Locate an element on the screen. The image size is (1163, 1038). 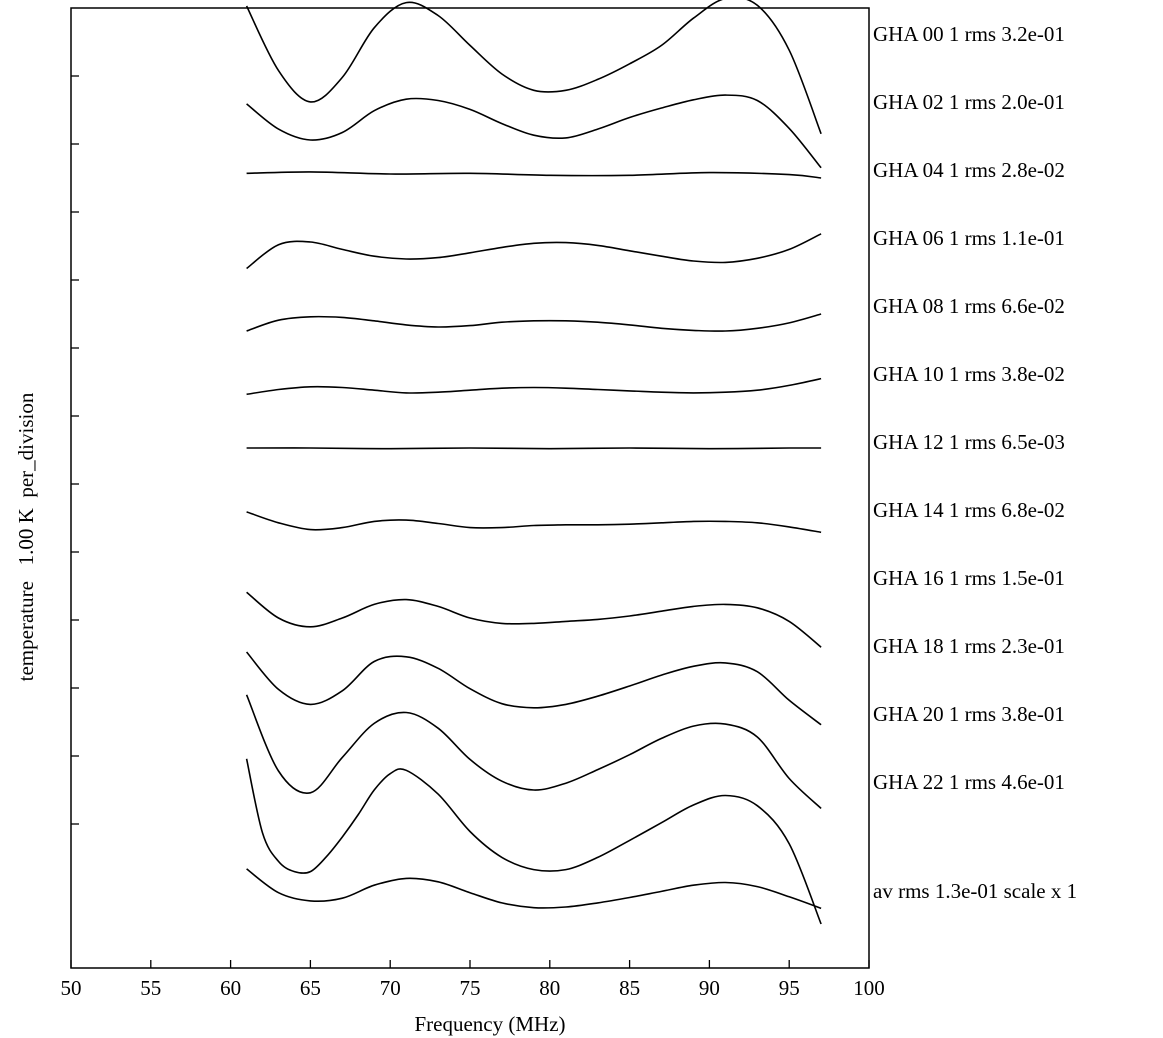
series-label: av rms 1.3e-01 scale x 1 is located at coordinates (975, 891).